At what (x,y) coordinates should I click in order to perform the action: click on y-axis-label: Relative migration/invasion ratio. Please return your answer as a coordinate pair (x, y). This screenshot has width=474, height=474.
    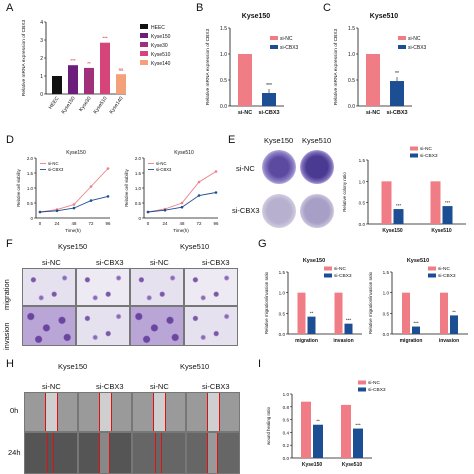
    Looking at the image, I should click on (370, 302).